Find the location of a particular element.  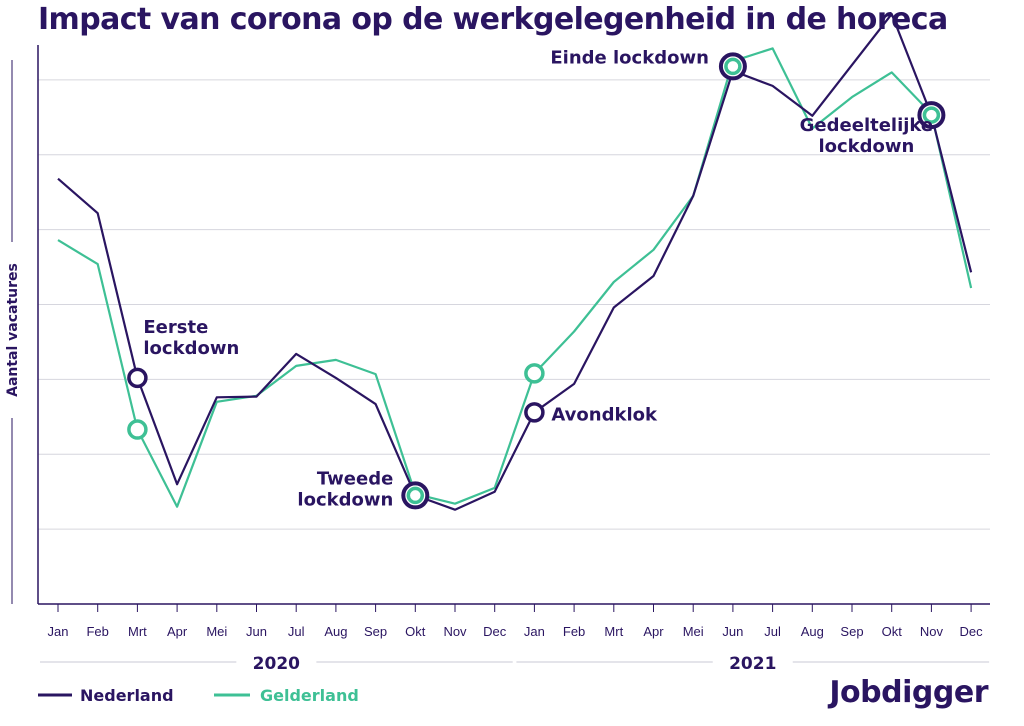

annotation-label: Eerste is located at coordinates (175, 327).